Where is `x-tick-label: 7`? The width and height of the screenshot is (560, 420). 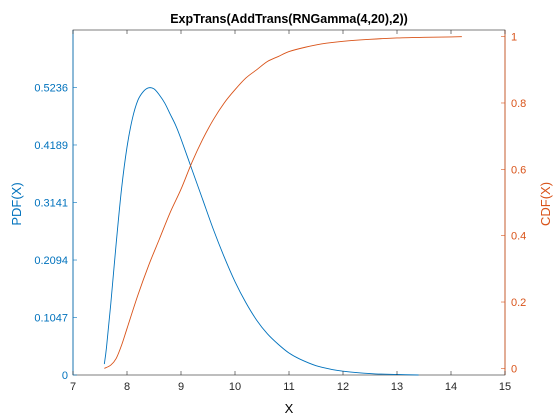 x-tick-label: 7 is located at coordinates (73, 387).